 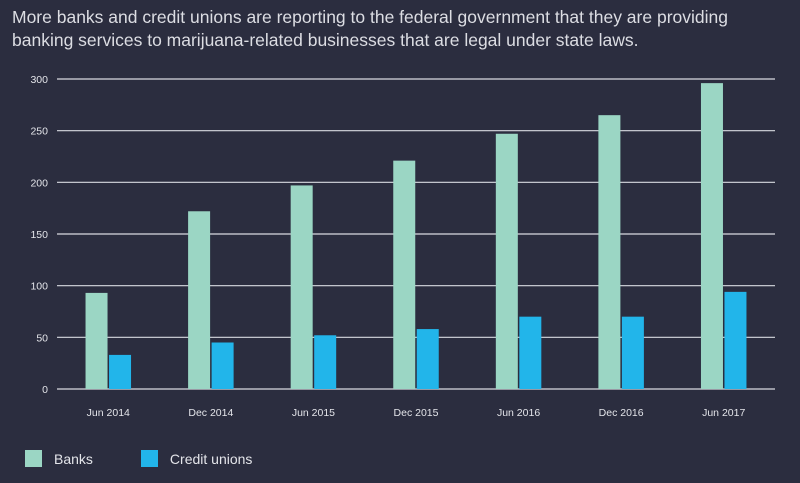 I want to click on bar-credit-unions-jun-2014, so click(x=120, y=371).